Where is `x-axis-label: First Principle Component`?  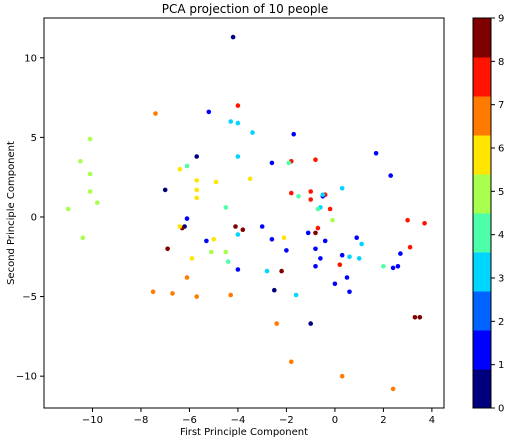 x-axis-label: First Principle Component is located at coordinates (244, 432).